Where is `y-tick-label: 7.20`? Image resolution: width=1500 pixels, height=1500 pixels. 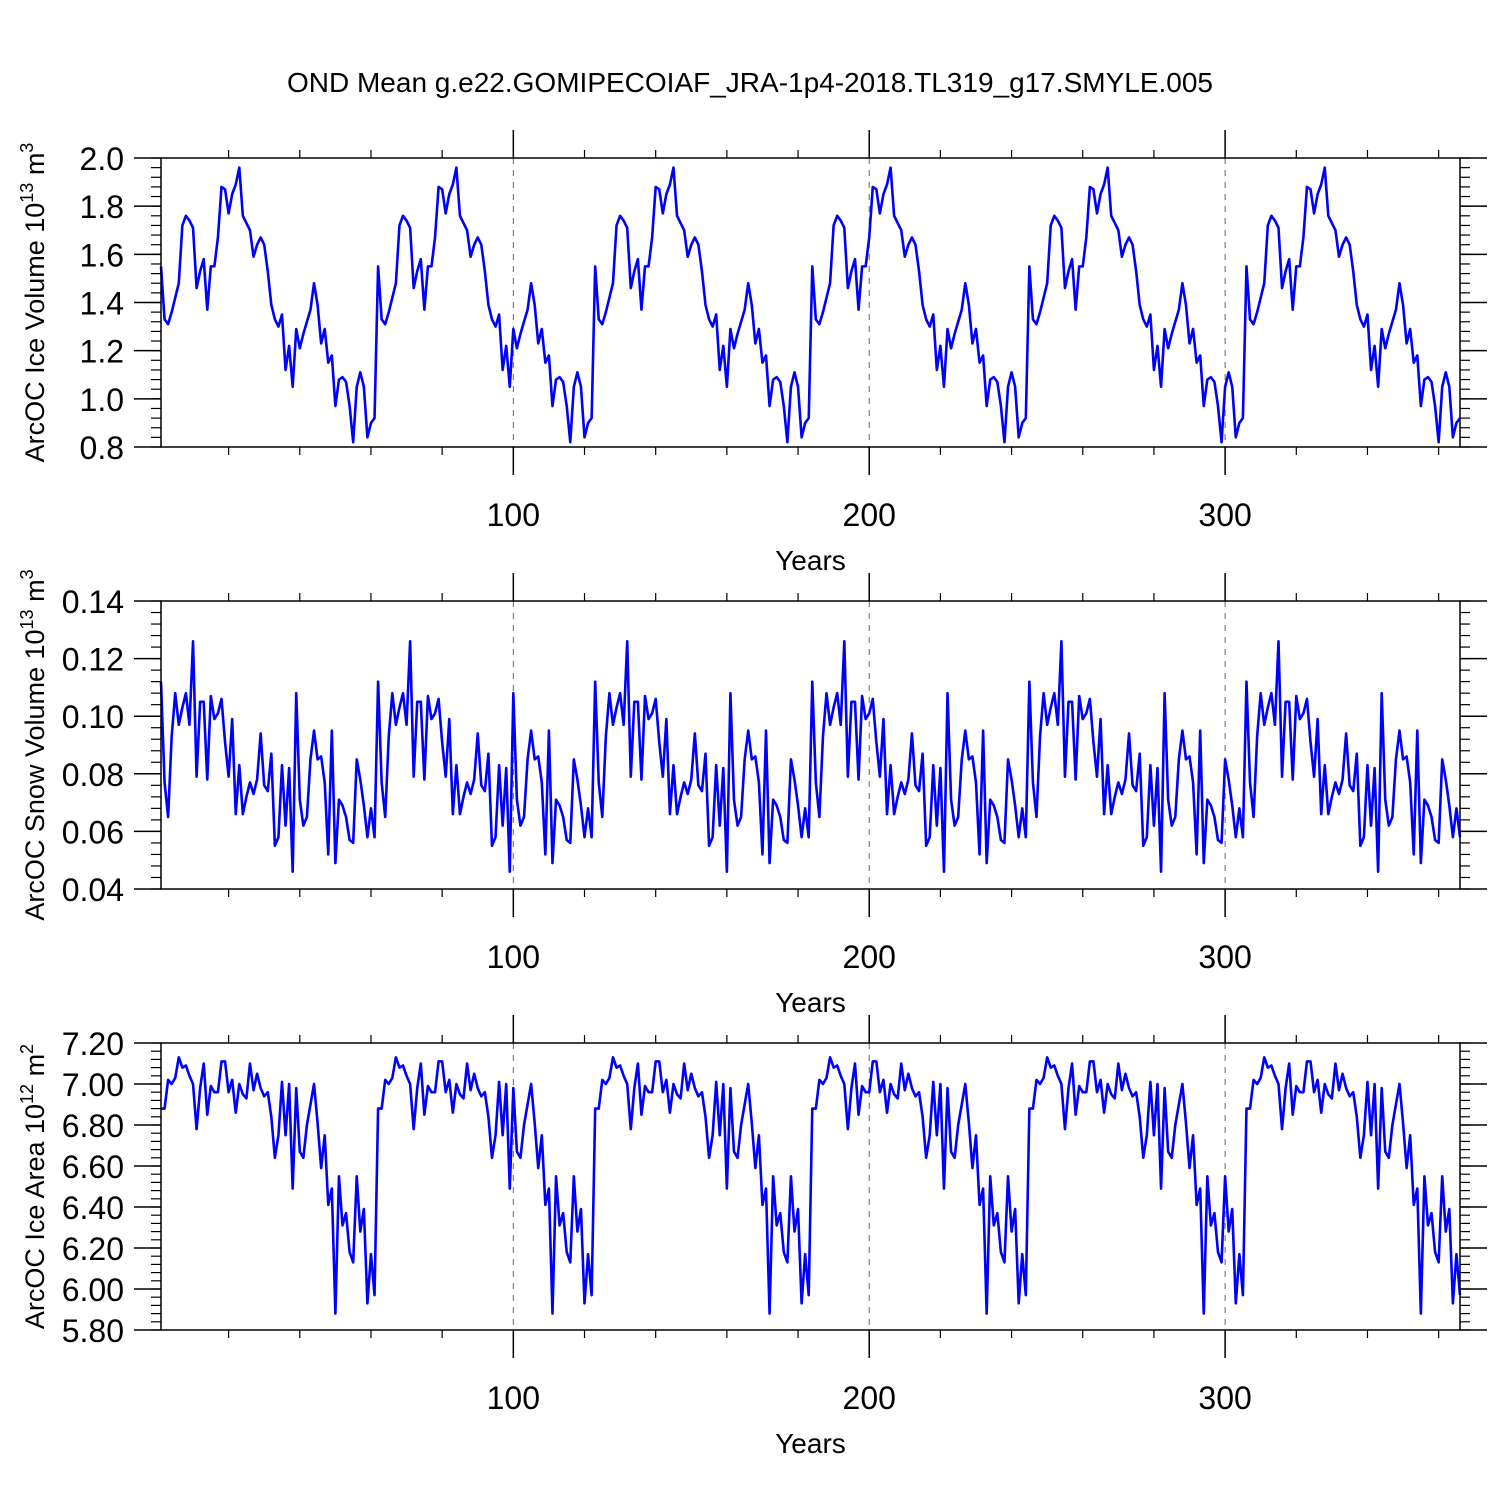
y-tick-label: 7.20 is located at coordinates (93, 1044).